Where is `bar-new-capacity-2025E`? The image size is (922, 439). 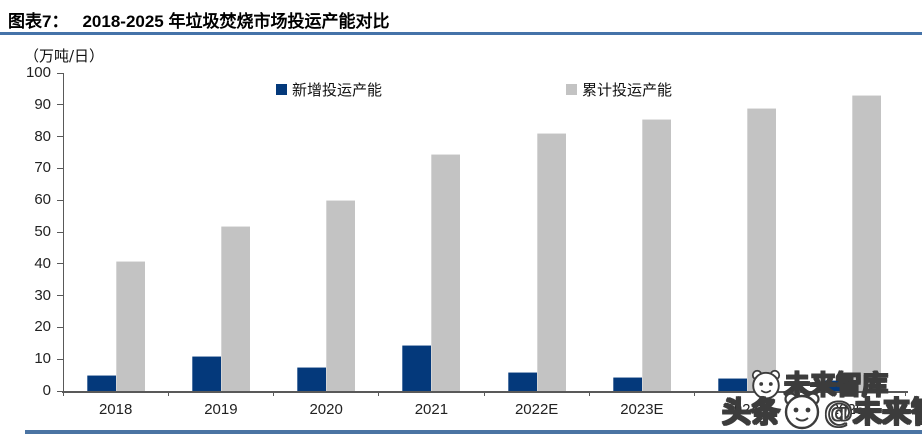
bar-new-capacity-2025E is located at coordinates (838, 385).